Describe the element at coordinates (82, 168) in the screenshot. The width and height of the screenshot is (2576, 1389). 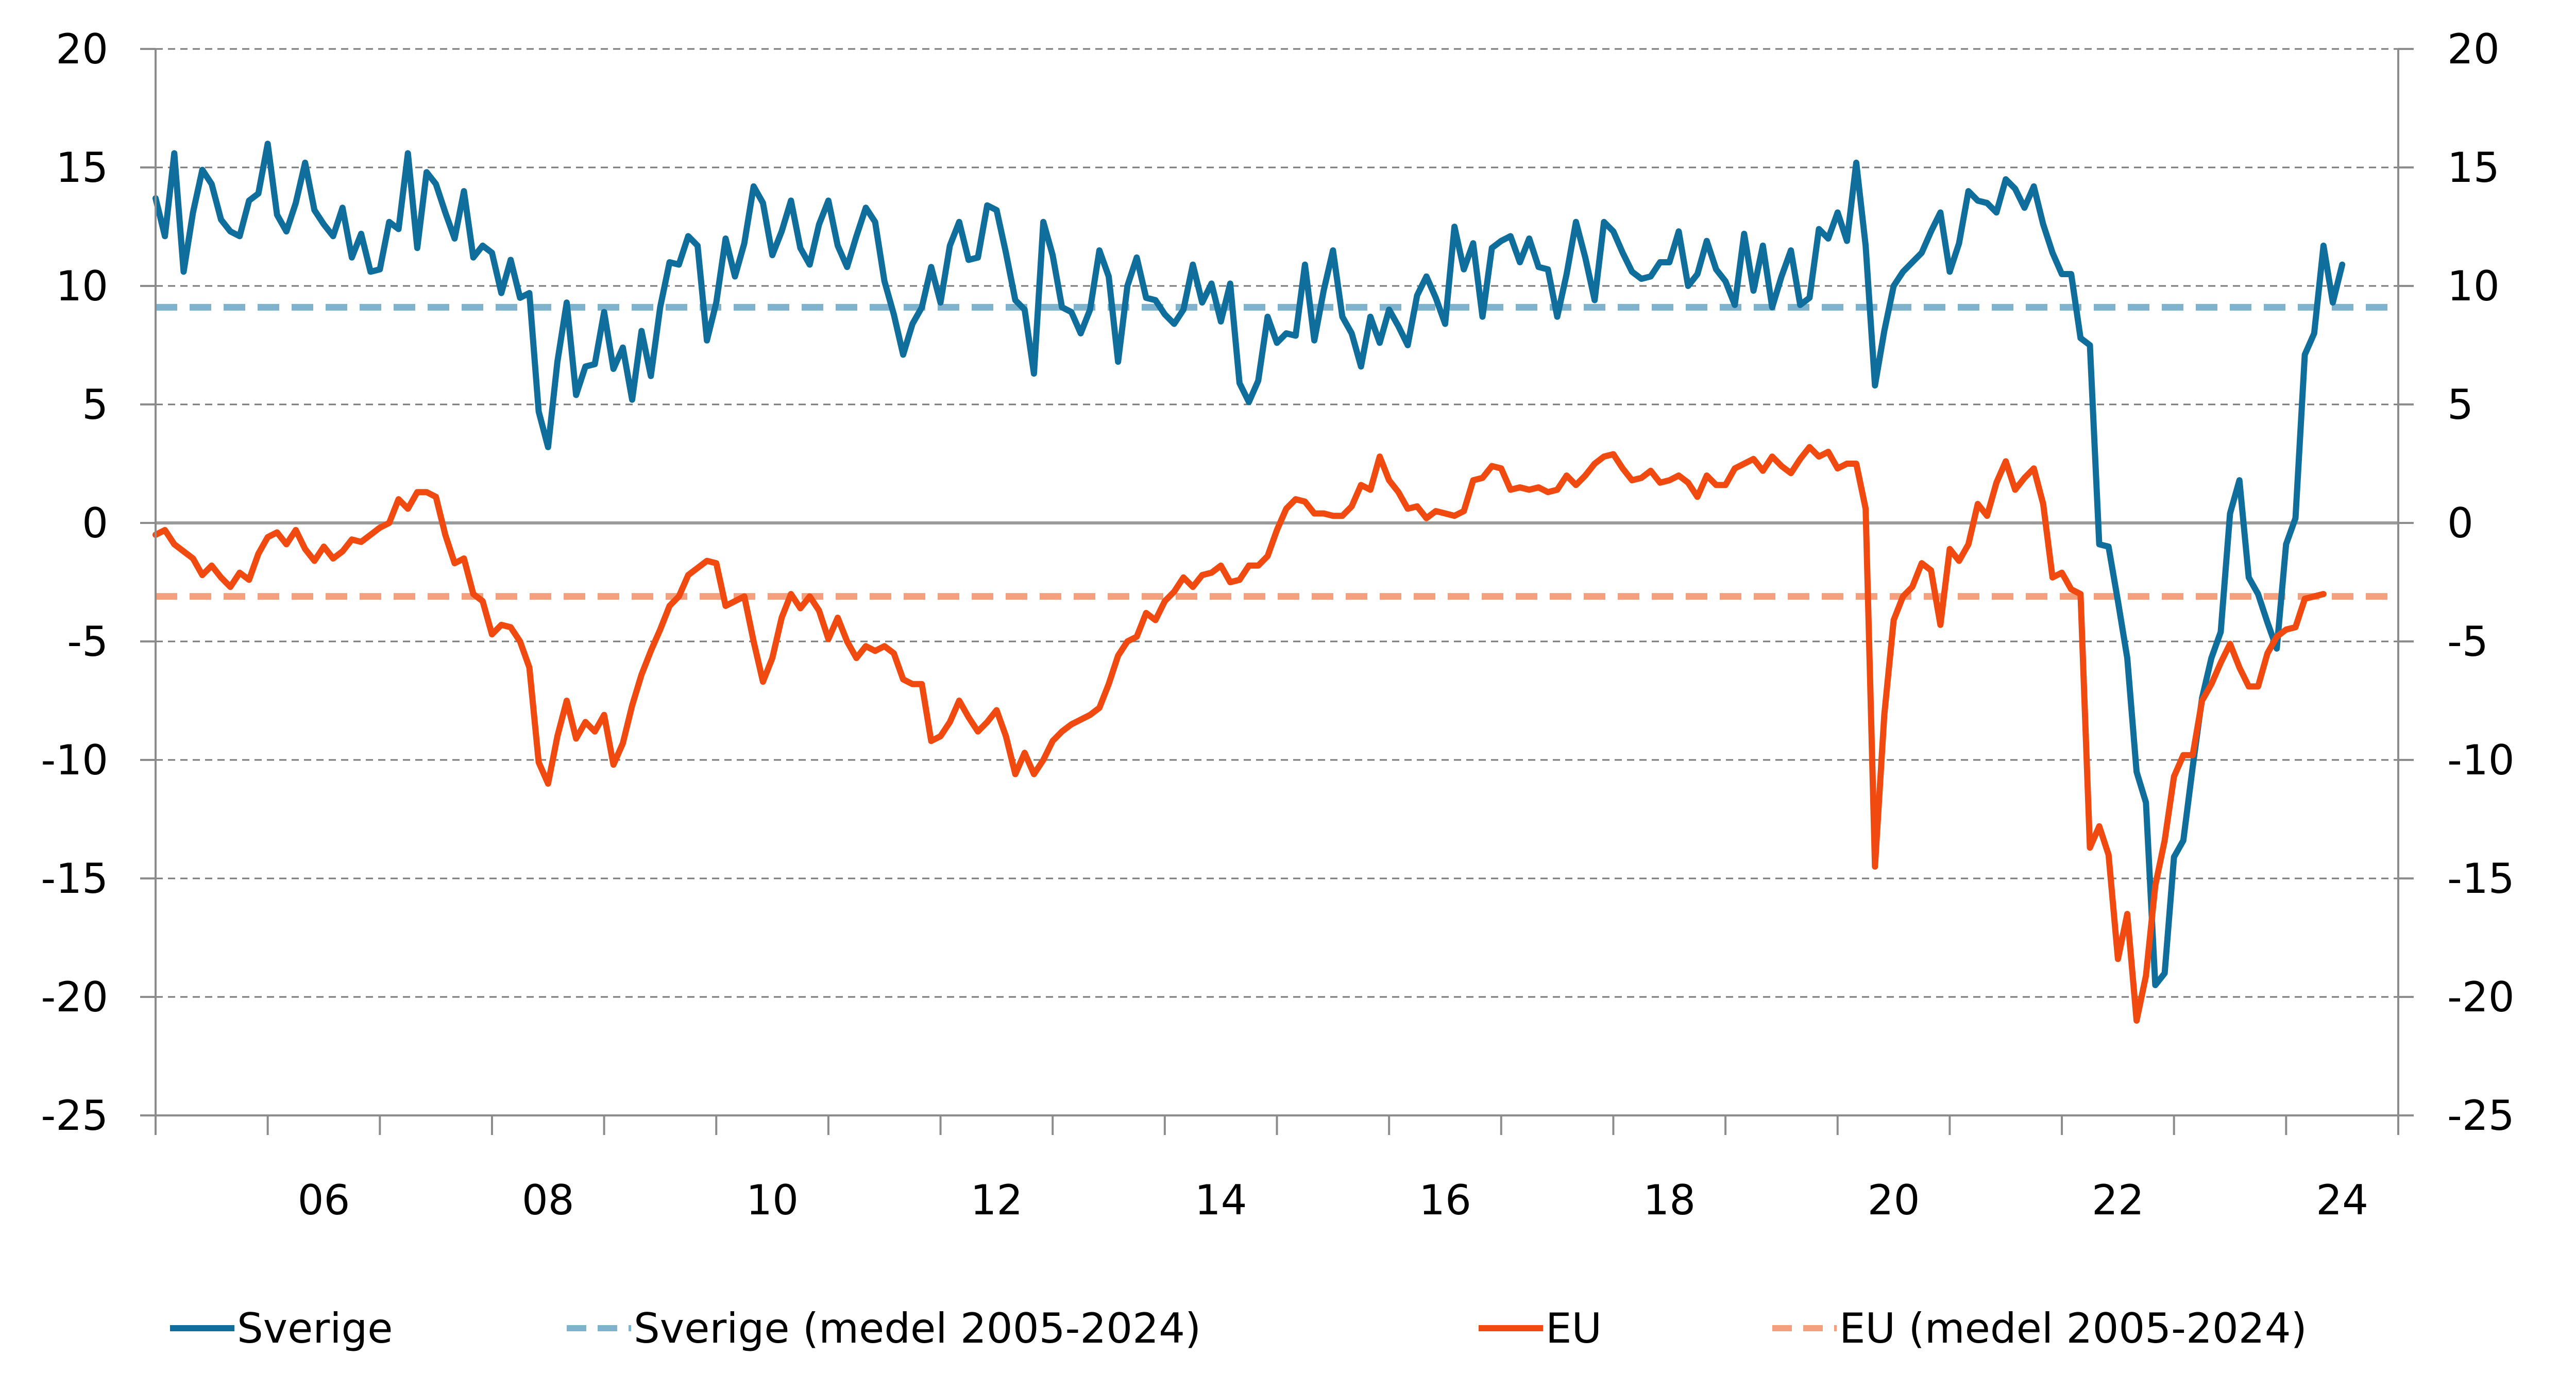
I see `y-tick-label-left: 15` at that location.